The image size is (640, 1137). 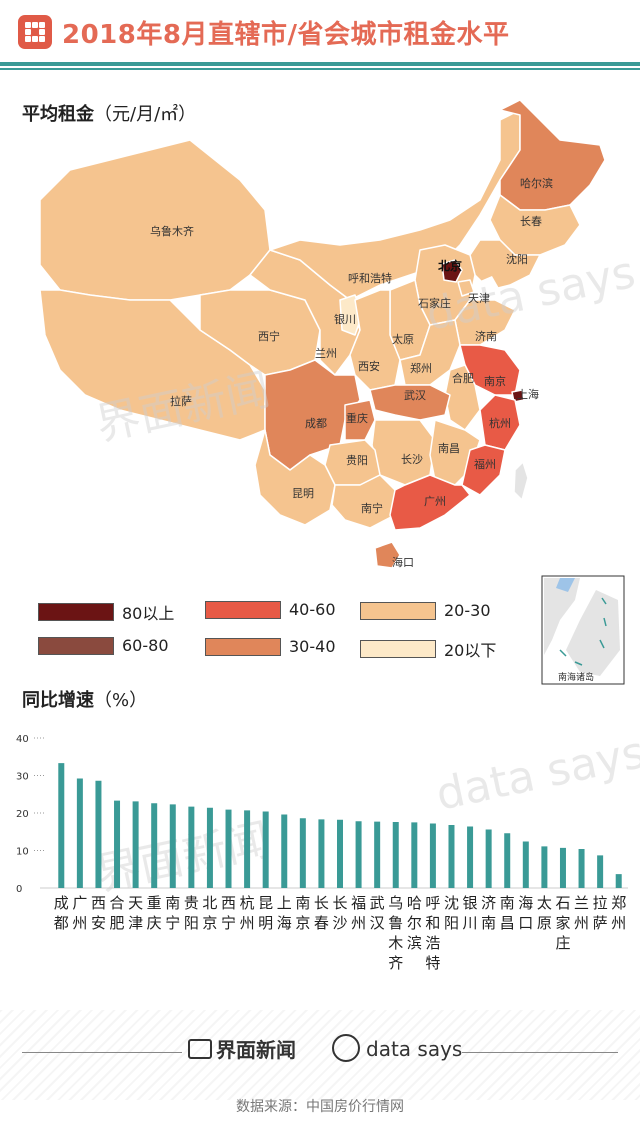 I want to click on chart-title: 同比增速（%）, so click(x=84, y=699).